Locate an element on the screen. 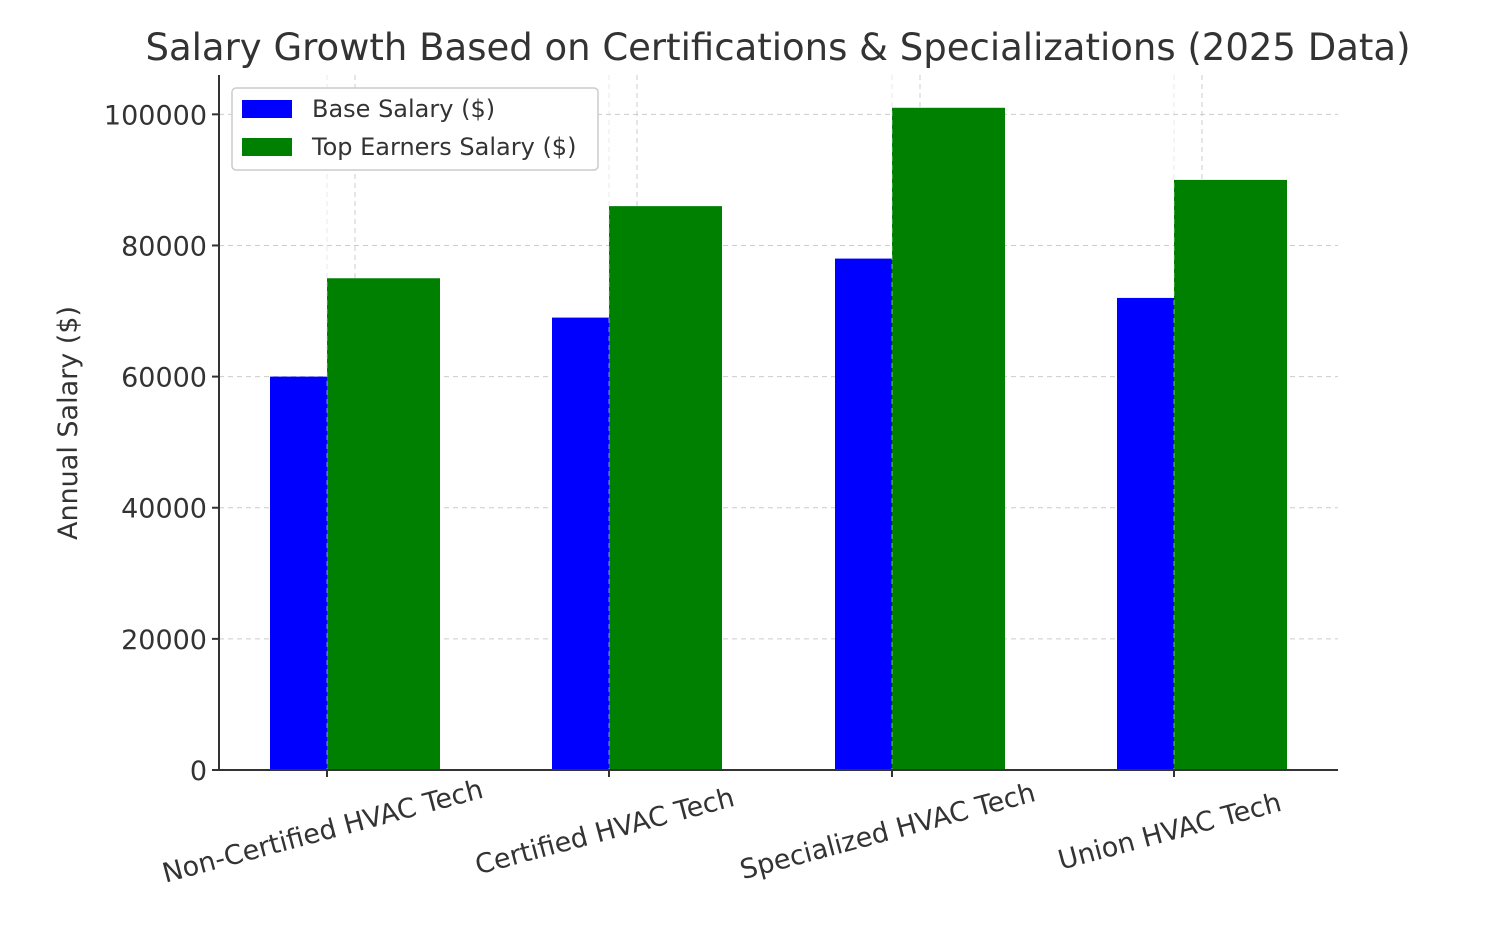 This screenshot has width=1500, height=938. legend: Base Salary ($) Top Earners Salary ($) is located at coordinates (415, 129).